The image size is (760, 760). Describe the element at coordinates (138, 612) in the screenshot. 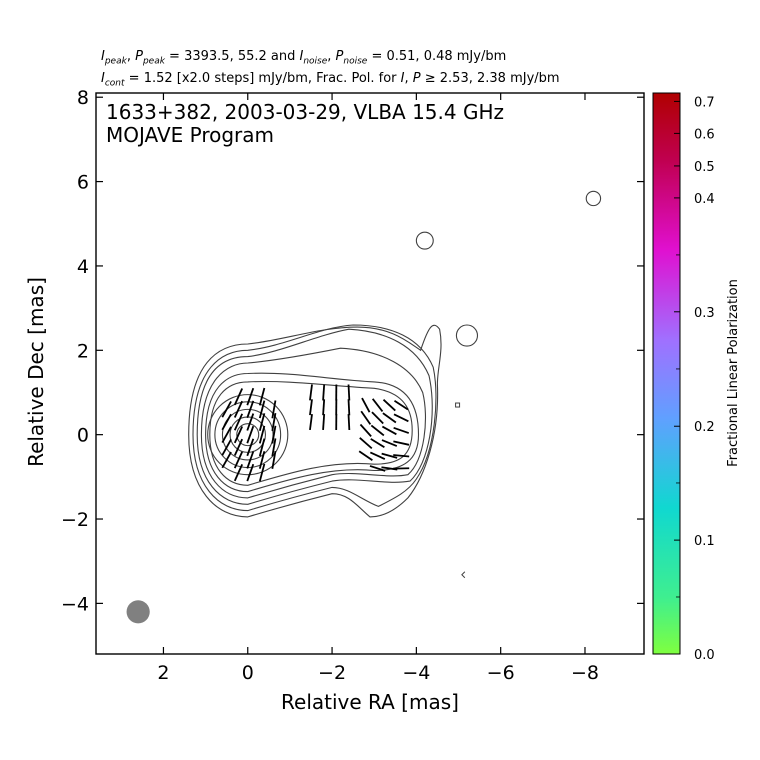

I see `beam-ellipse` at that location.